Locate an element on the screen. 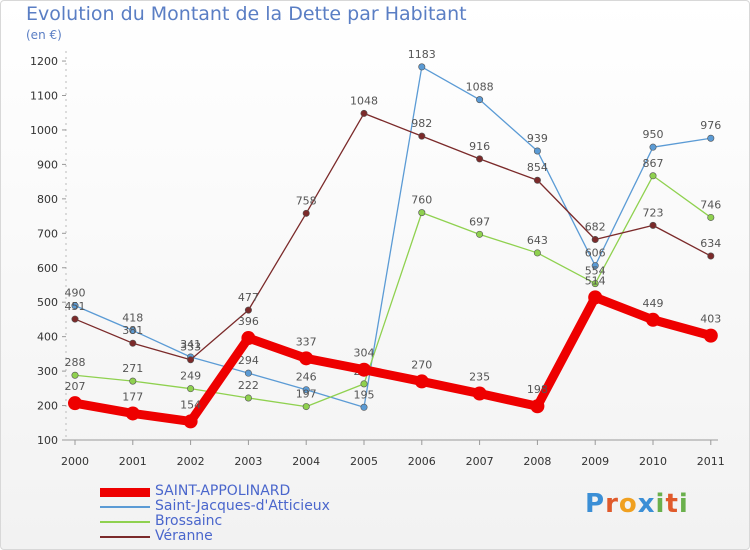  data-label-brossainc: 554 is located at coordinates (595, 271).